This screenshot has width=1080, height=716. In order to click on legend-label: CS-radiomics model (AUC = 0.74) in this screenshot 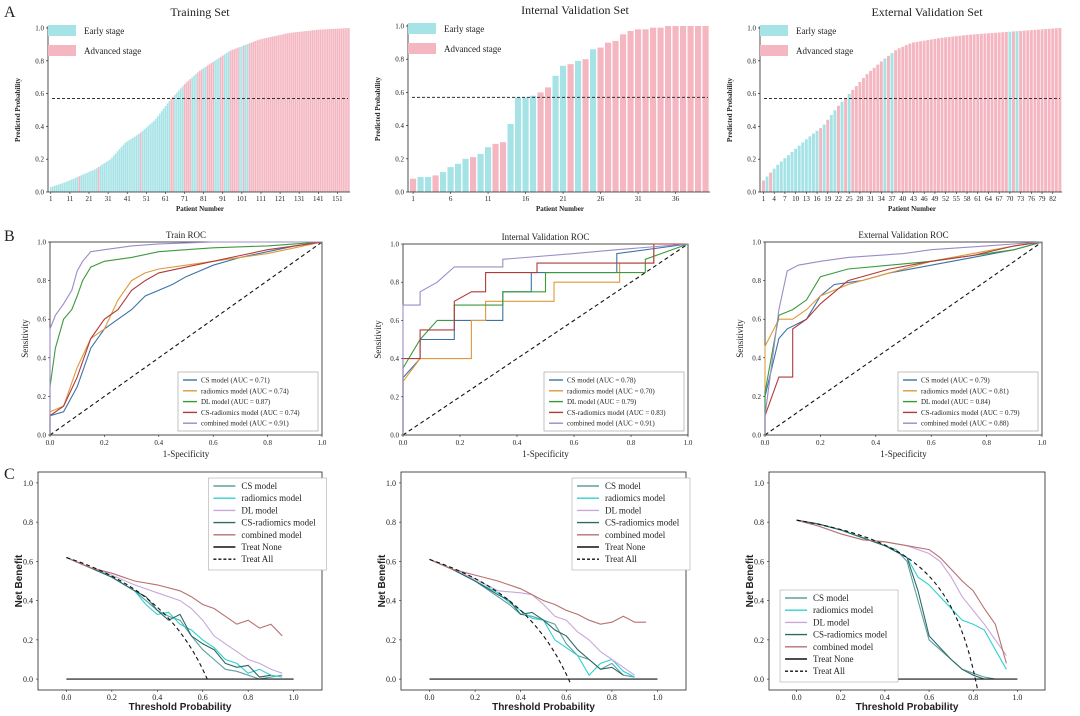, I will do `click(250, 413)`.